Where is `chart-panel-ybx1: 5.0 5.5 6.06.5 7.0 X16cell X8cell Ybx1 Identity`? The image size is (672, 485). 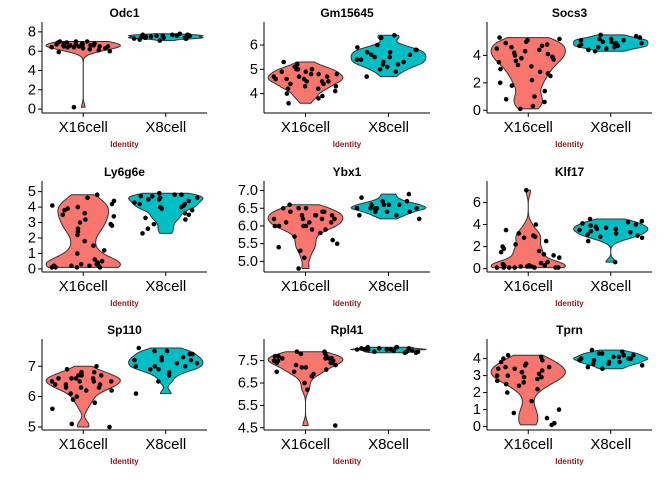 chart-panel-ybx1: 5.0 5.5 6.06.5 7.0 X16cell X8cell Ybx1 Identity is located at coordinates (334, 236).